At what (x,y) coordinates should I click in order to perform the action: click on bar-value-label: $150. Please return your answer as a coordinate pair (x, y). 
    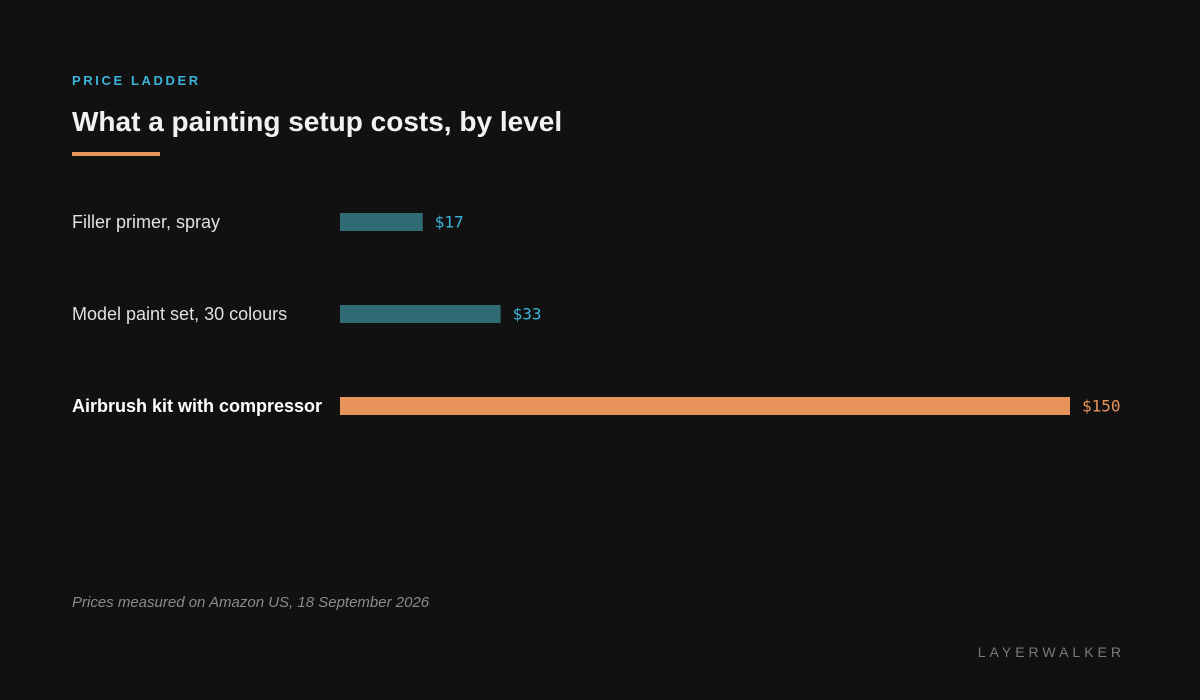
    Looking at the image, I should click on (1101, 406).